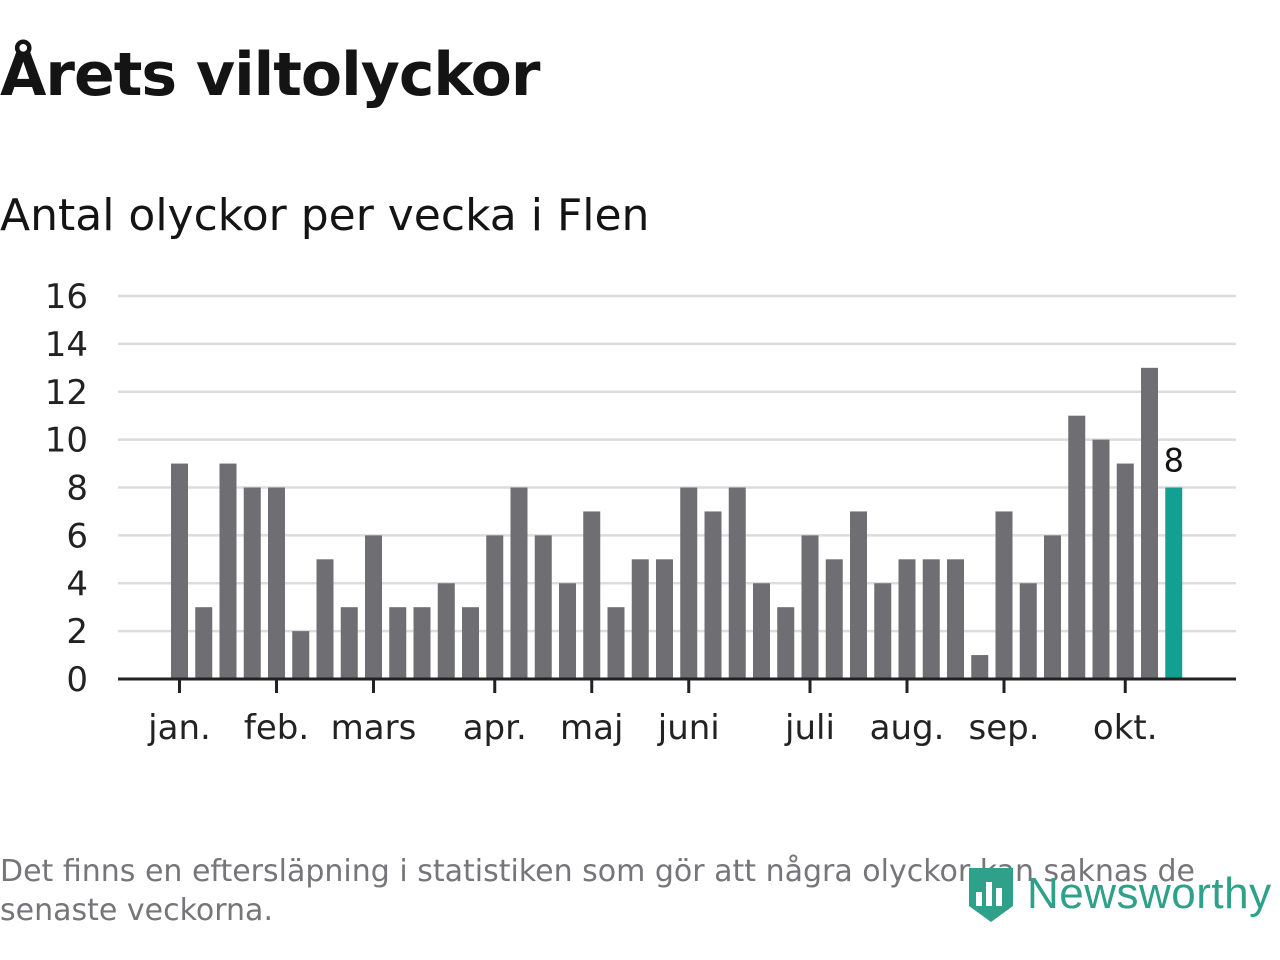 The image size is (1280, 960). I want to click on y-tick-label: 16, so click(66, 297).